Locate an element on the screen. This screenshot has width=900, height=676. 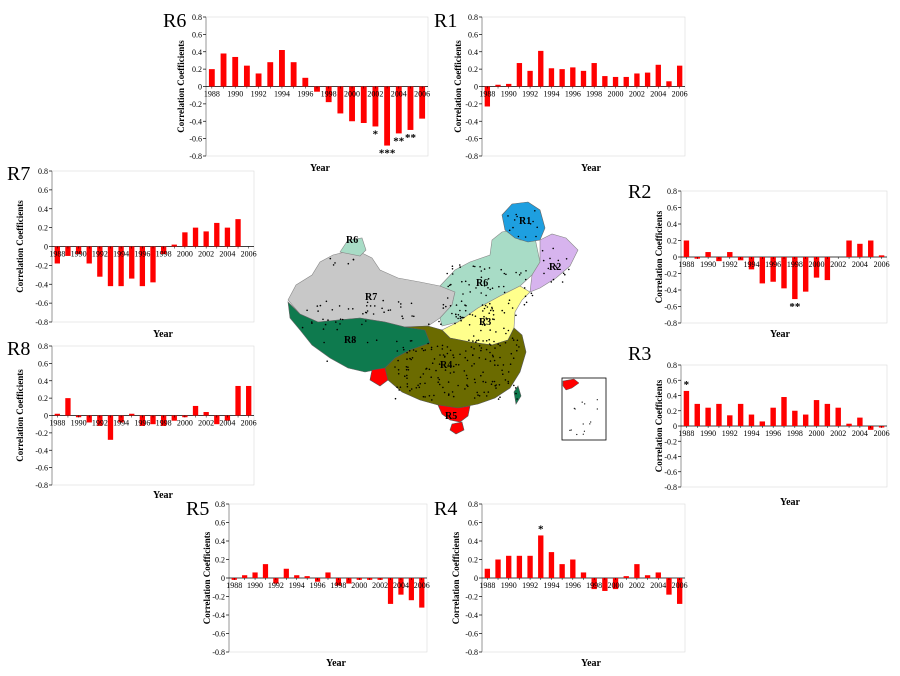
significance-marker: * is located at coordinates (687, 385).